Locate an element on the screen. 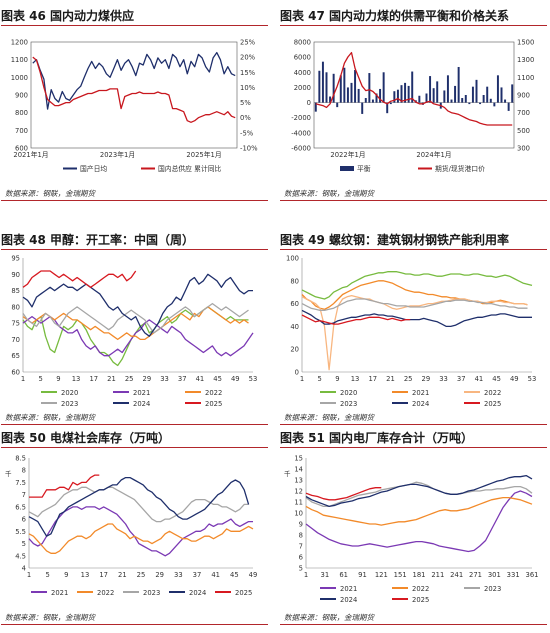  legend-label: 平衡 is located at coordinates (364, 168).